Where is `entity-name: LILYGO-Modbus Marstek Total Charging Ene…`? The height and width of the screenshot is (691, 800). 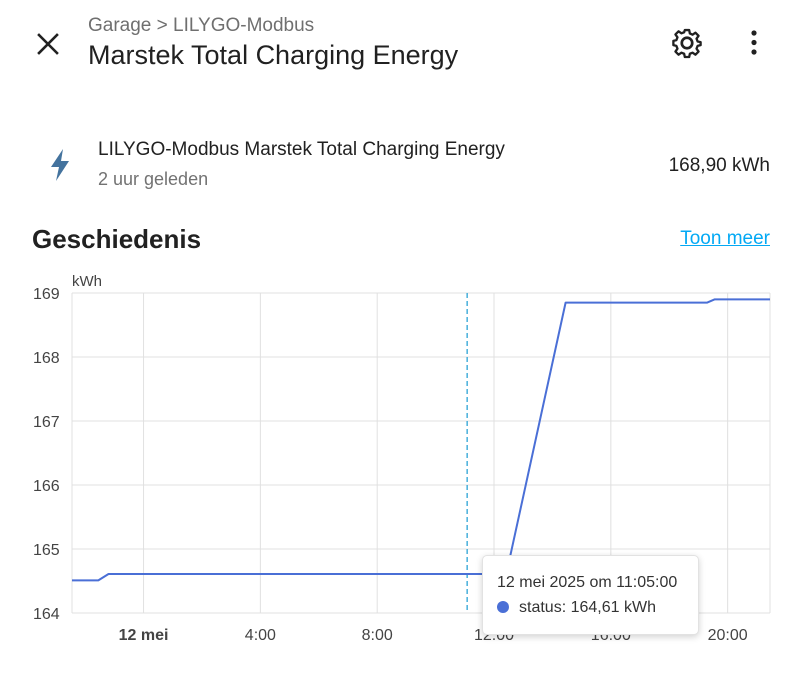
entity-name: LILYGO-Modbus Marstek Total Charging Ene… is located at coordinates (301, 149).